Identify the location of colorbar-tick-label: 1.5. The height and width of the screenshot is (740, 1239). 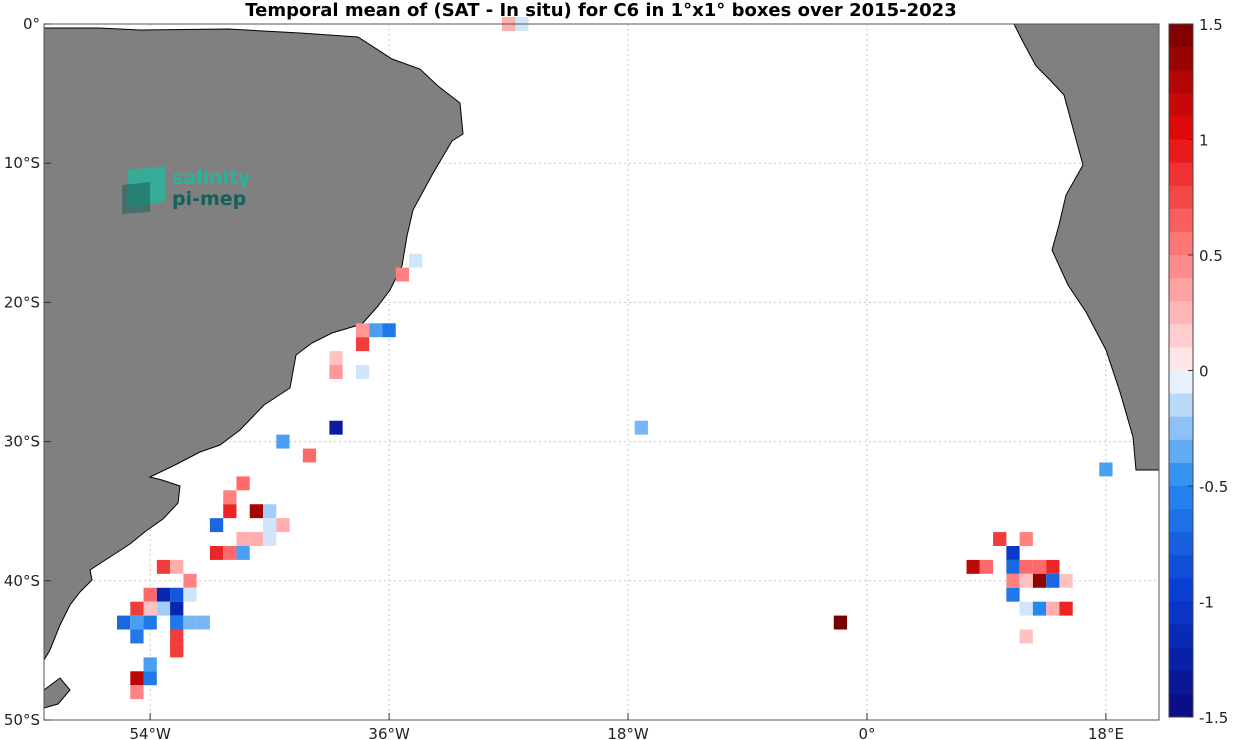
(1211, 25).